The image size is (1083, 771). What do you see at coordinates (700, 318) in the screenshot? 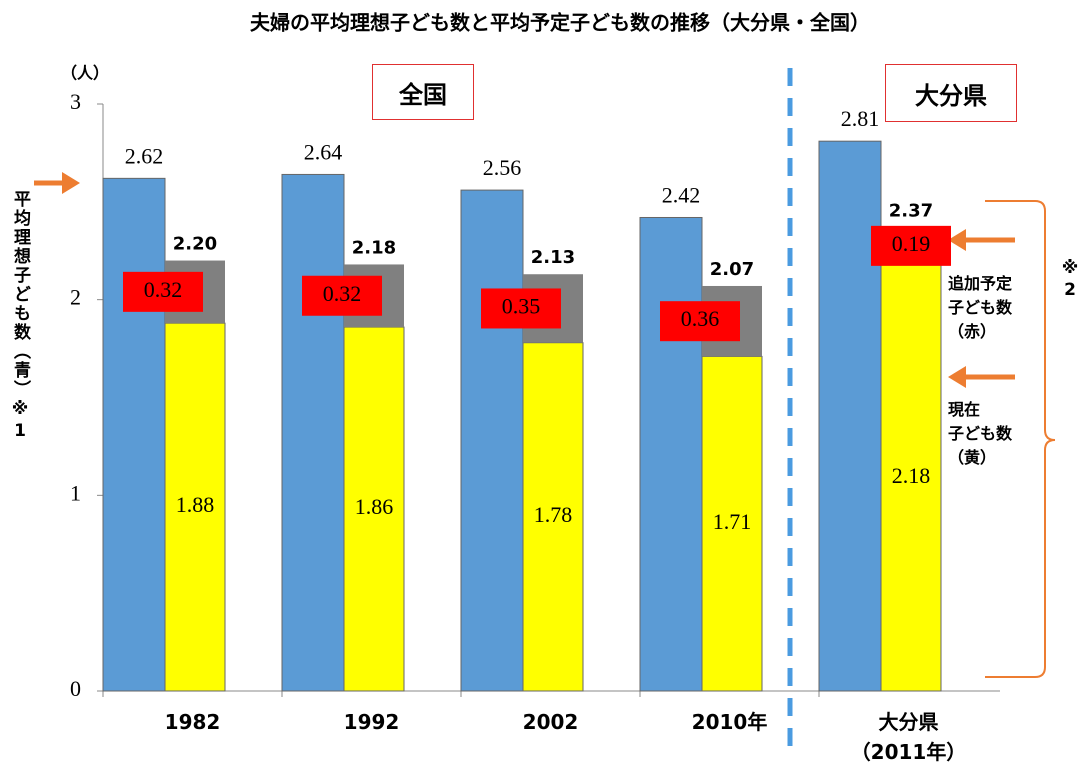
I see `value-label: 0.36` at bounding box center [700, 318].